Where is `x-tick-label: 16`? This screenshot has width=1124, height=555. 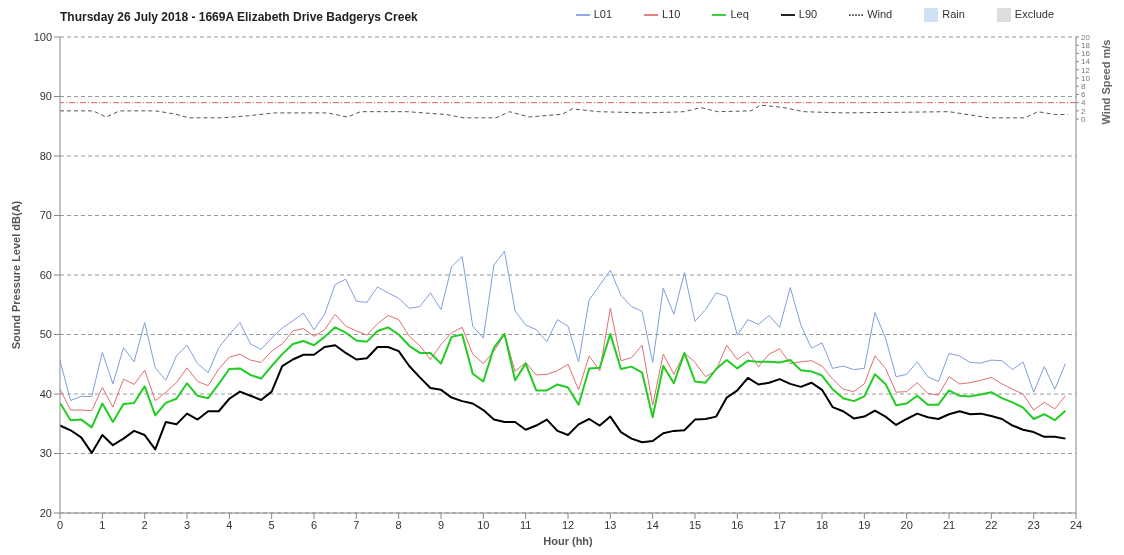
x-tick-label: 16 is located at coordinates (737, 524).